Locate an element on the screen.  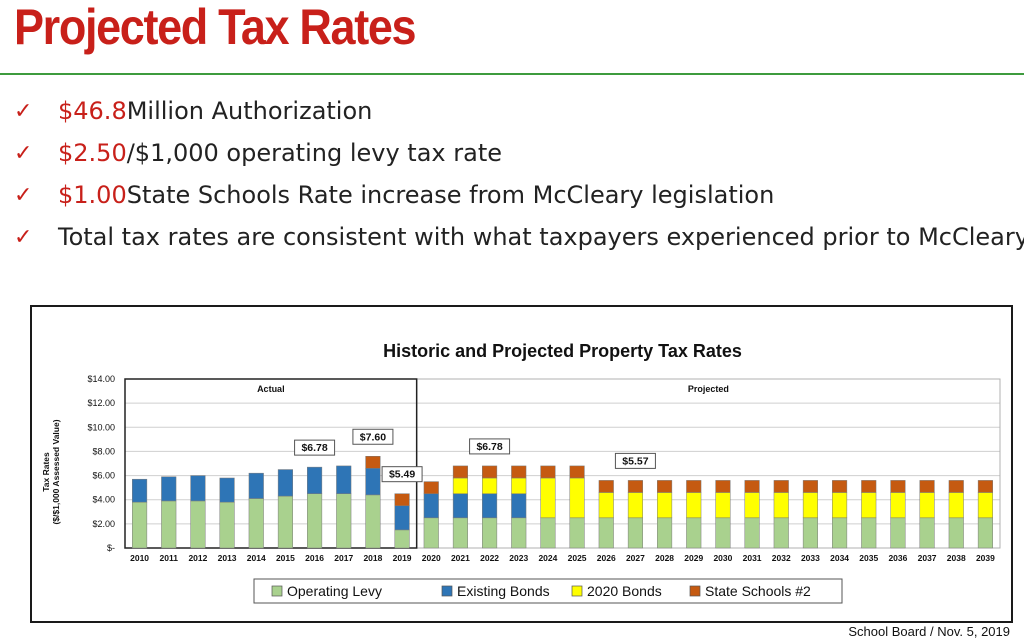
x-tick-label: 2014 is located at coordinates (256, 558).